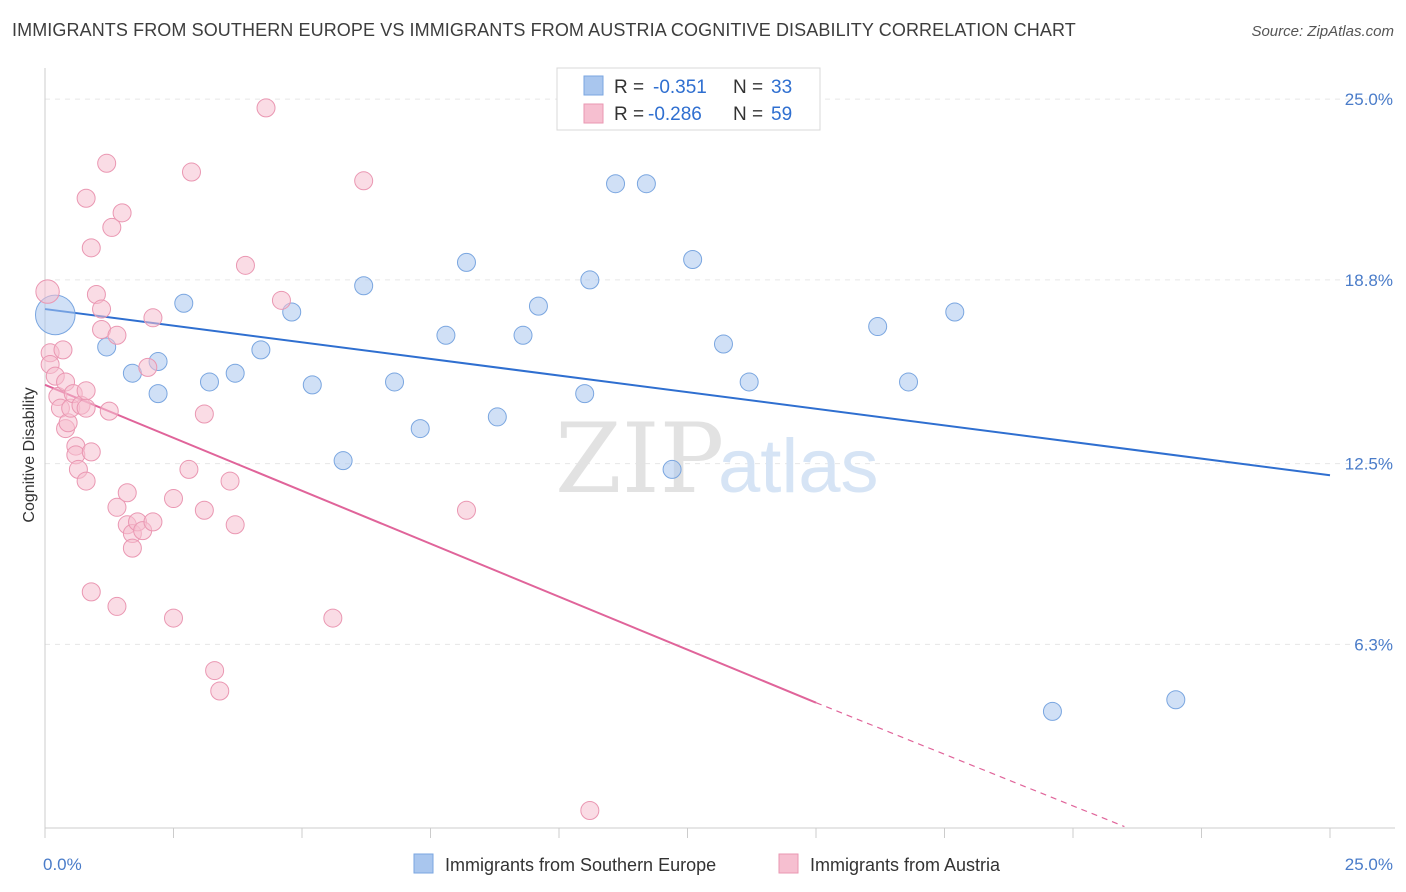  I want to click on legend-swatch-southern-europe, so click(593, 85).